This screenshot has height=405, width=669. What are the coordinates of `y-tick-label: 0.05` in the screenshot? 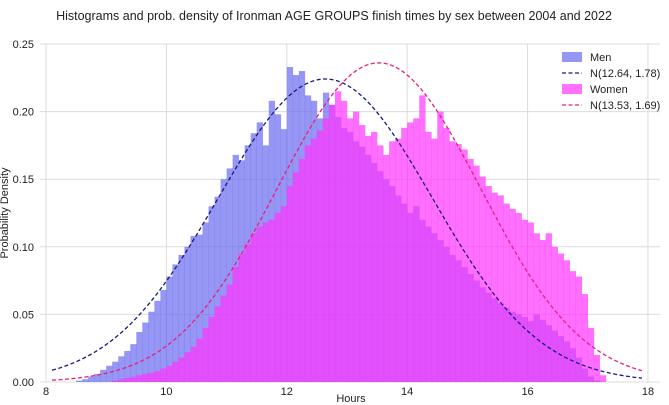 It's located at (23, 315).